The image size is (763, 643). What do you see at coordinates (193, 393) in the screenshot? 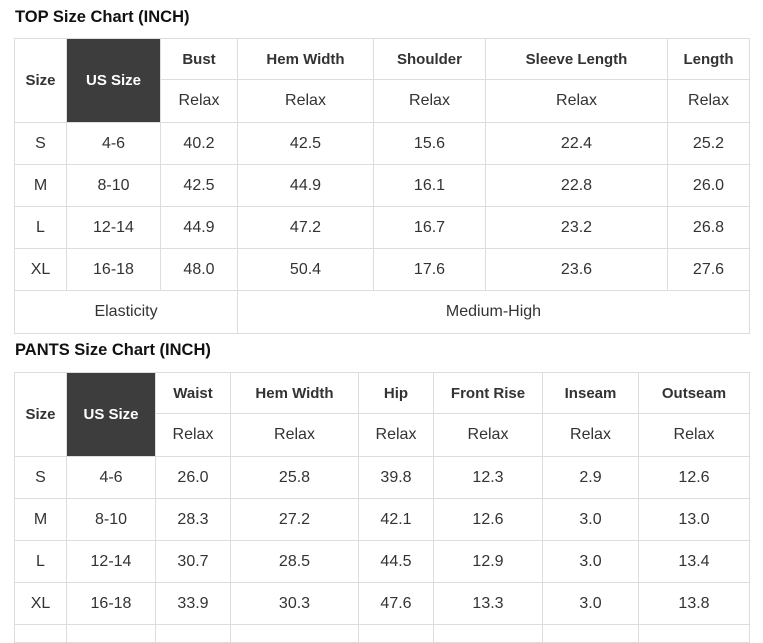
I see `col-header-waist: Waist` at bounding box center [193, 393].